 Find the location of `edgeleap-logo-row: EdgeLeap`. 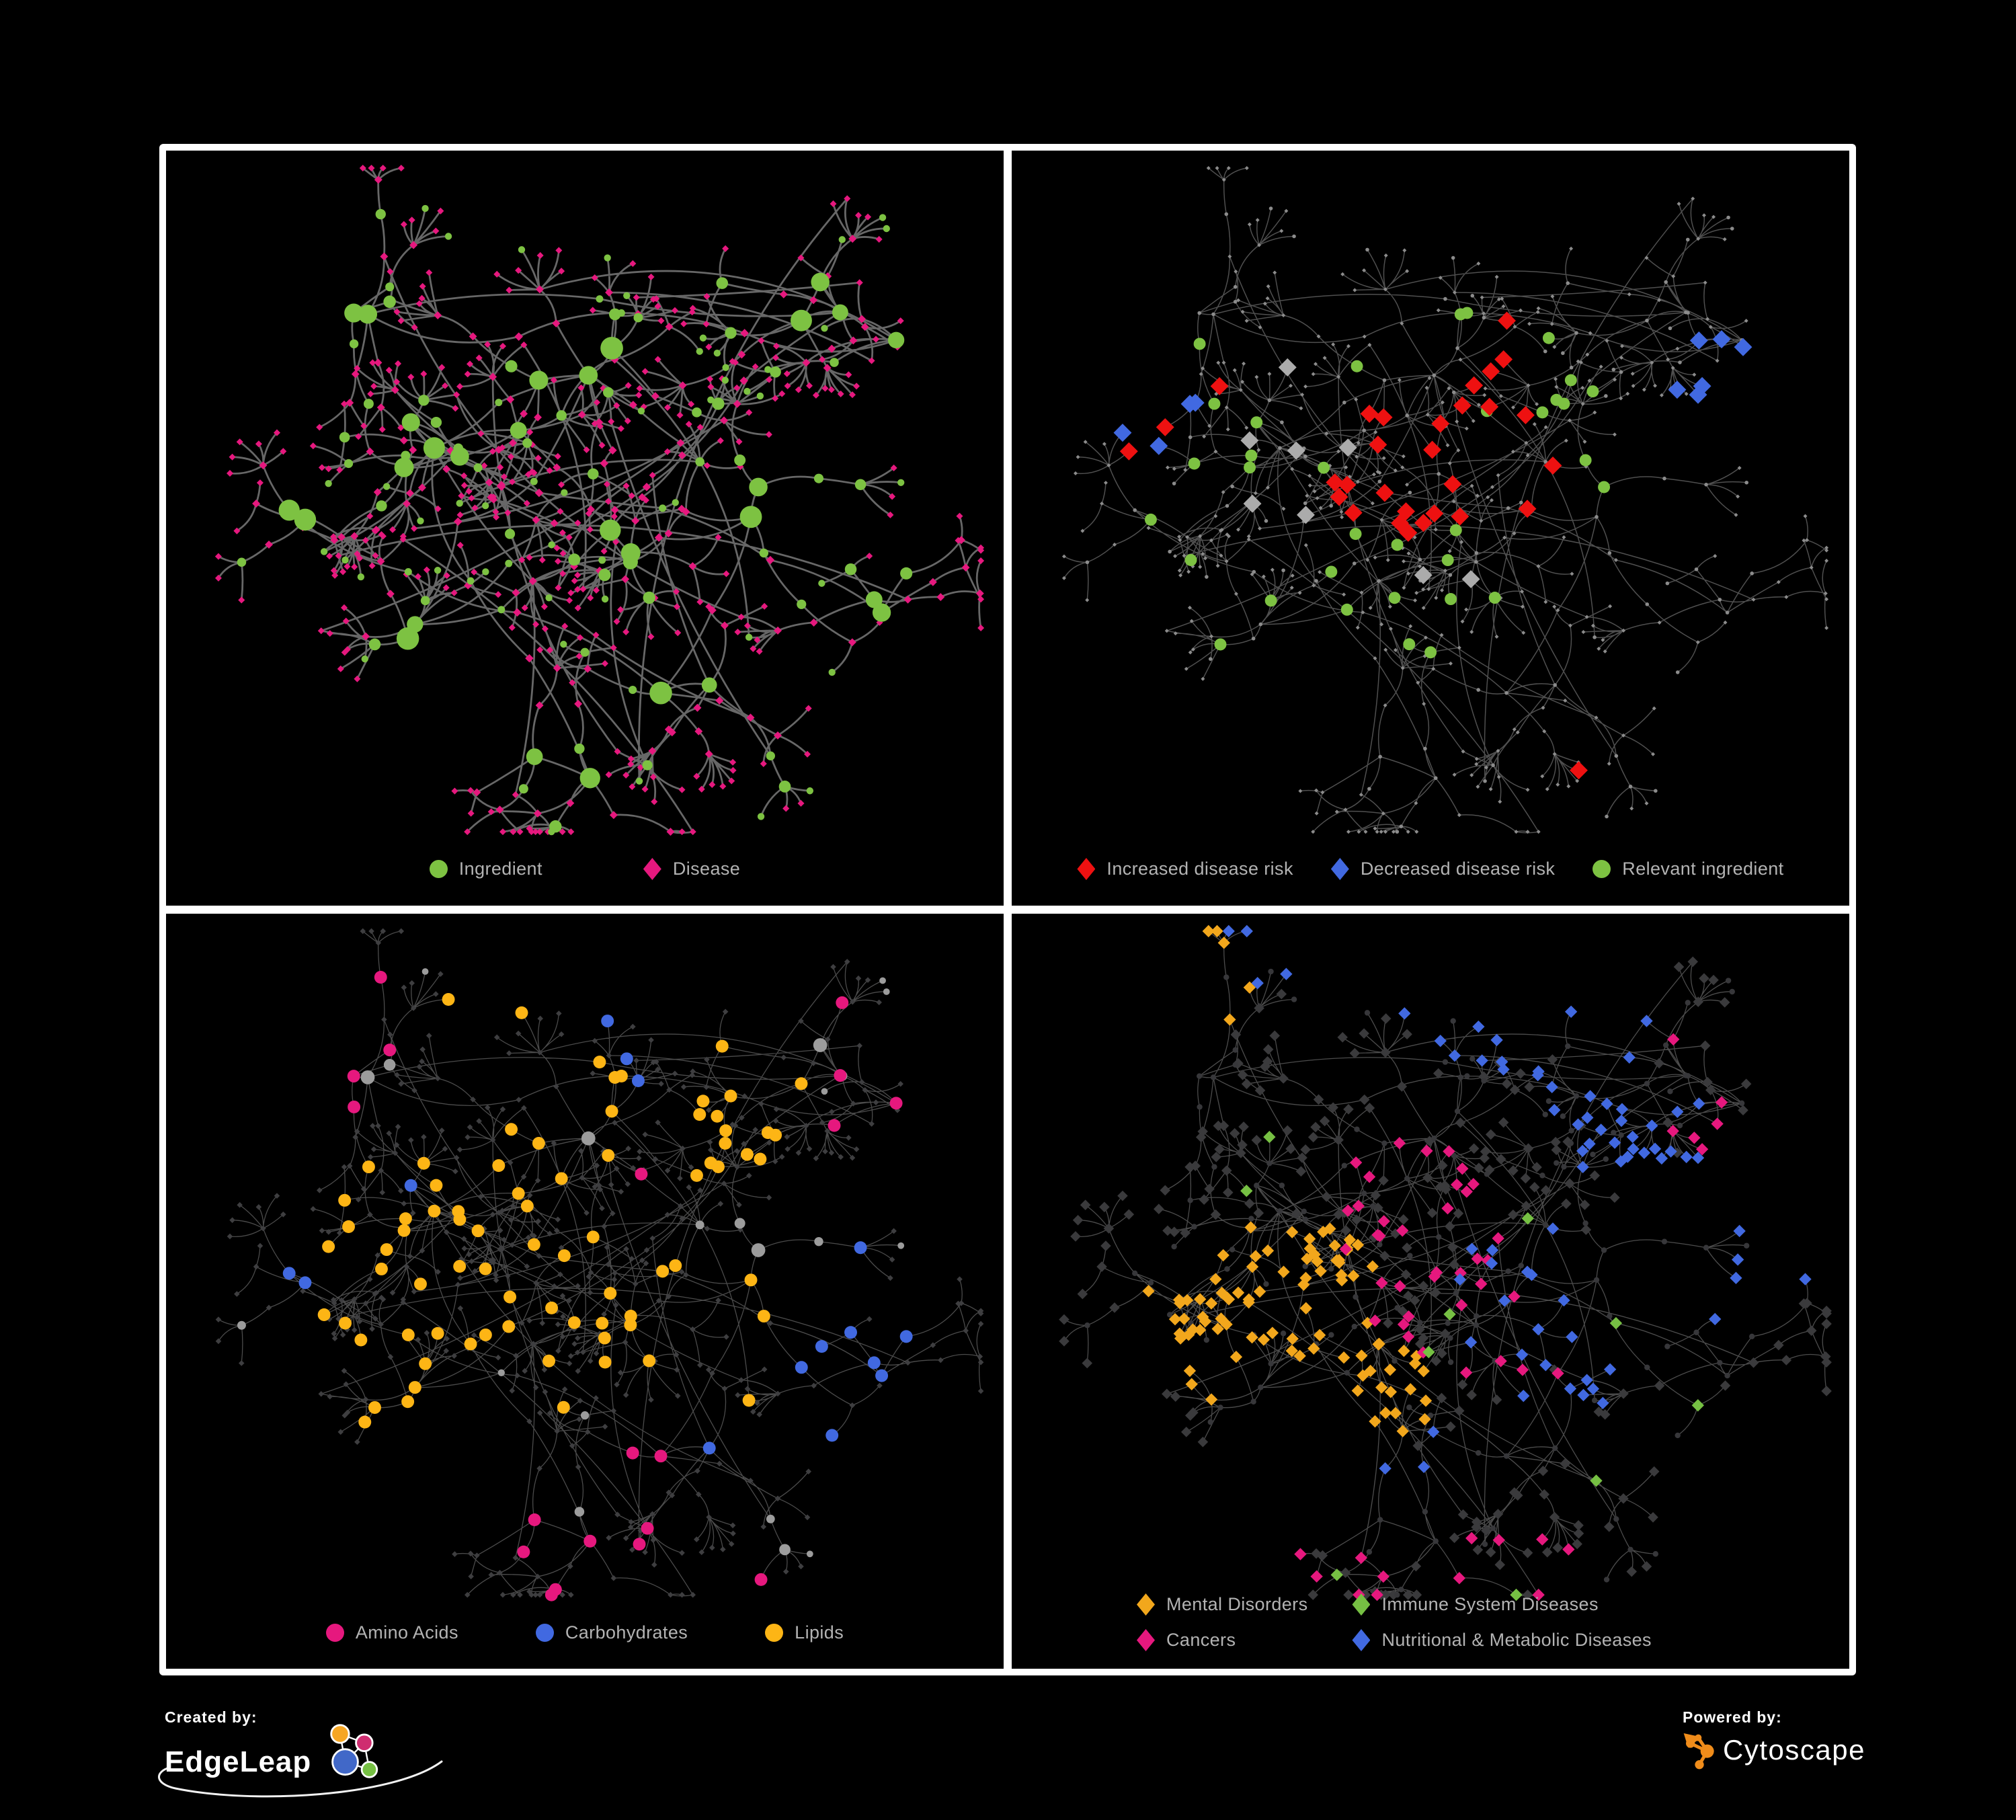

edgeleap-logo-row: EdgeLeap is located at coordinates (300, 1761).